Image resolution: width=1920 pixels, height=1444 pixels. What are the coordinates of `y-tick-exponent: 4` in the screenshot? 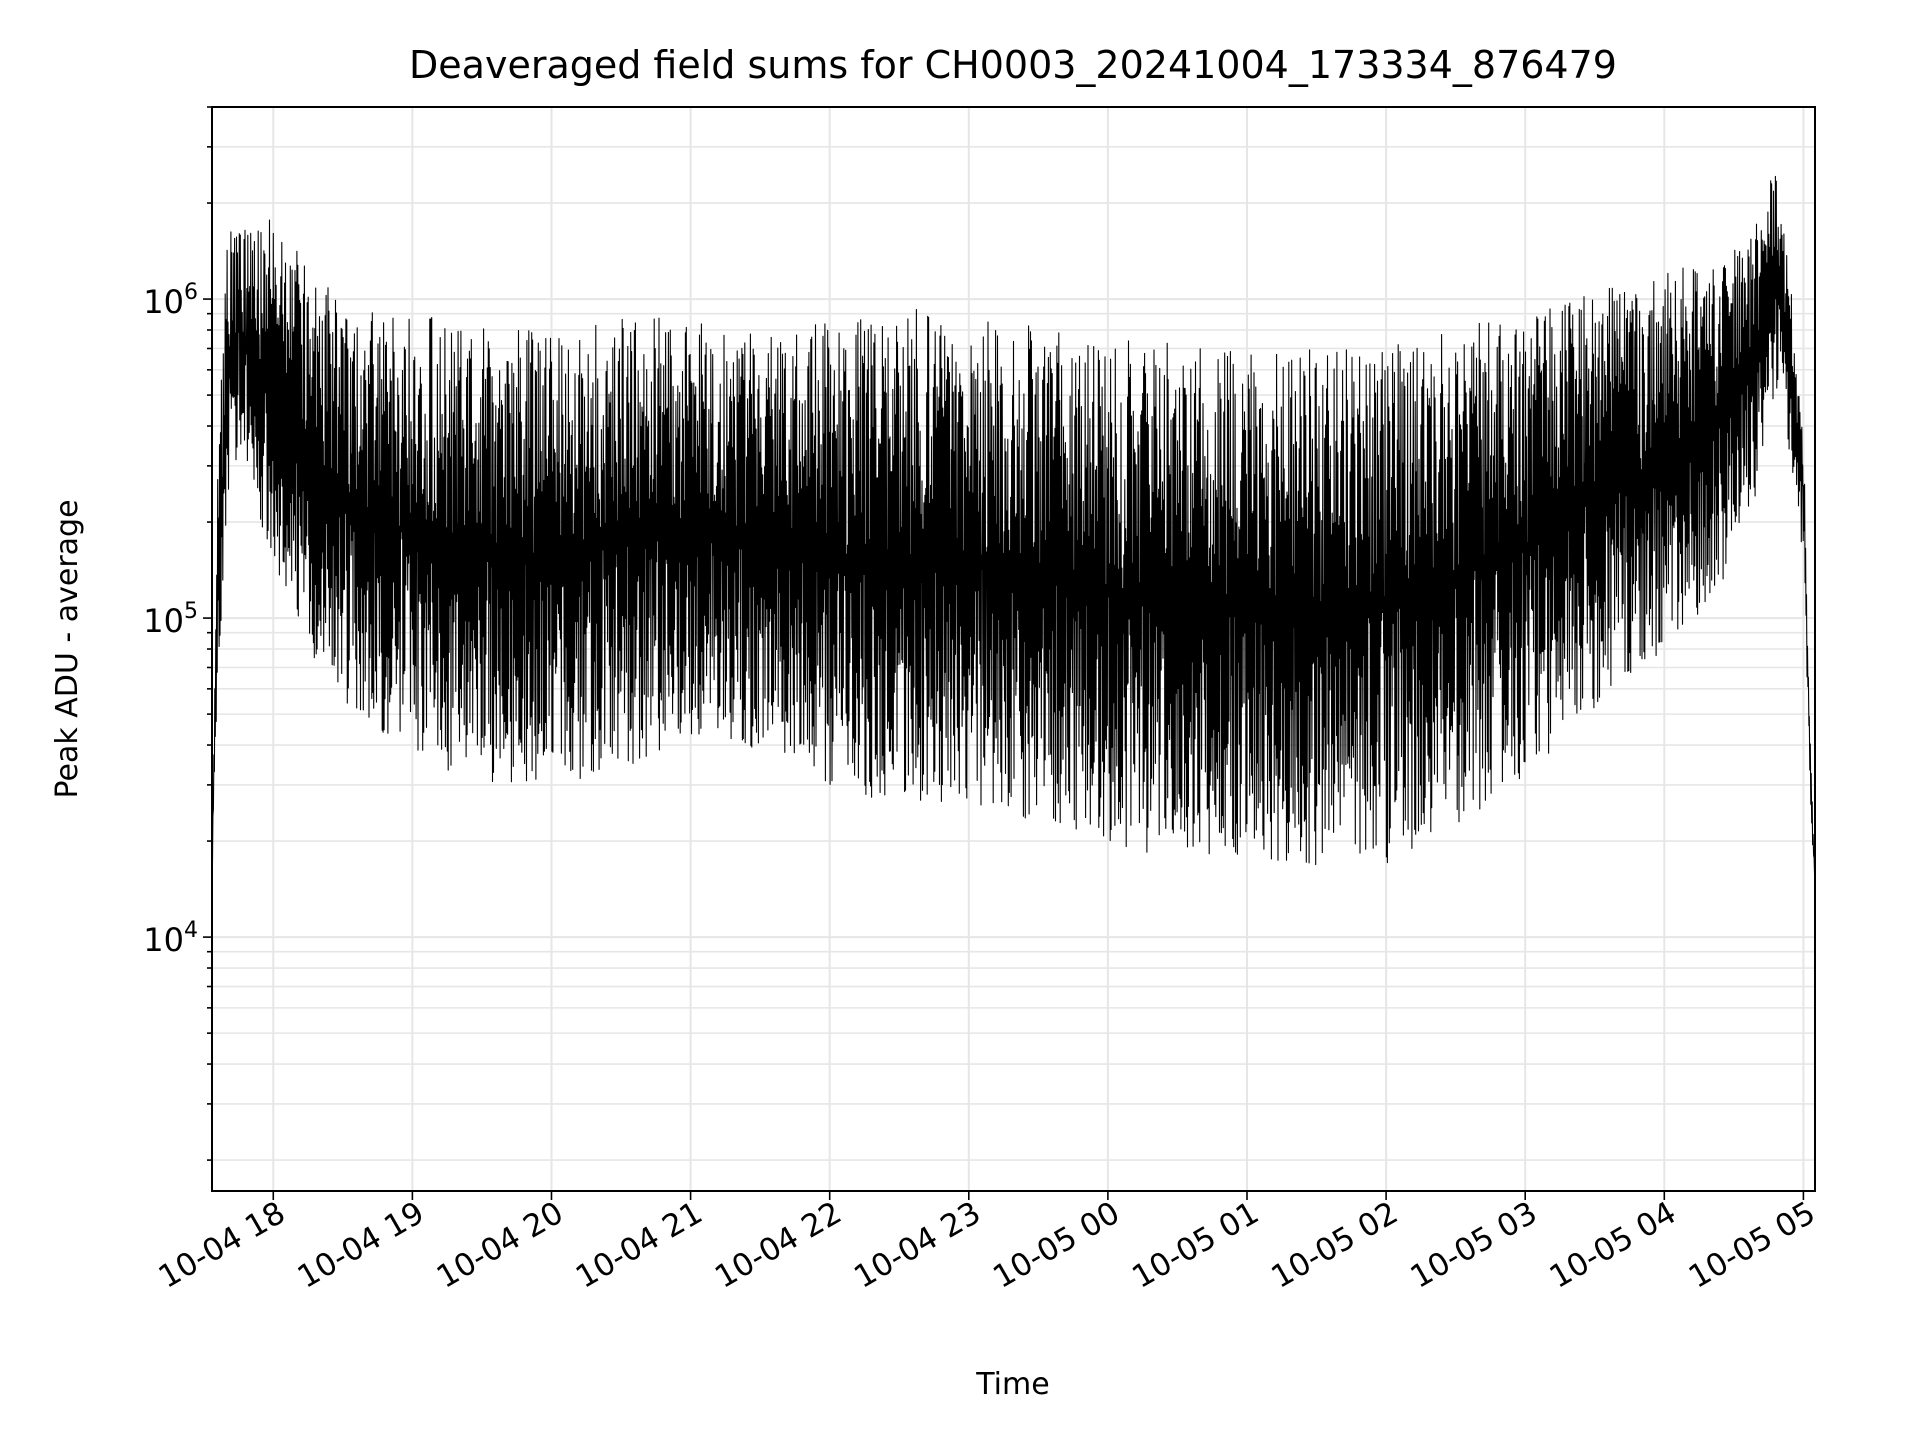 It's located at (191, 930).